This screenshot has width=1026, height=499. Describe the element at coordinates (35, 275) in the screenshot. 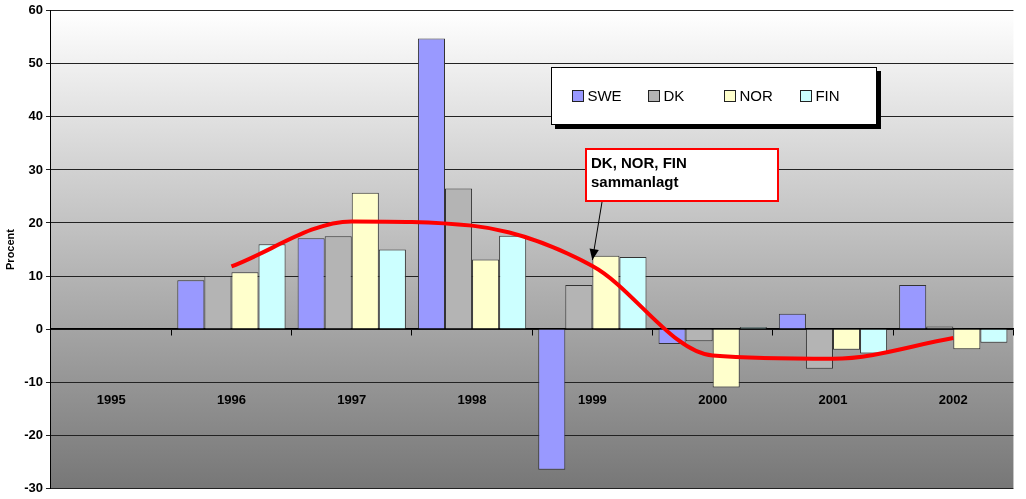

I see `y-tick-label: 10` at that location.